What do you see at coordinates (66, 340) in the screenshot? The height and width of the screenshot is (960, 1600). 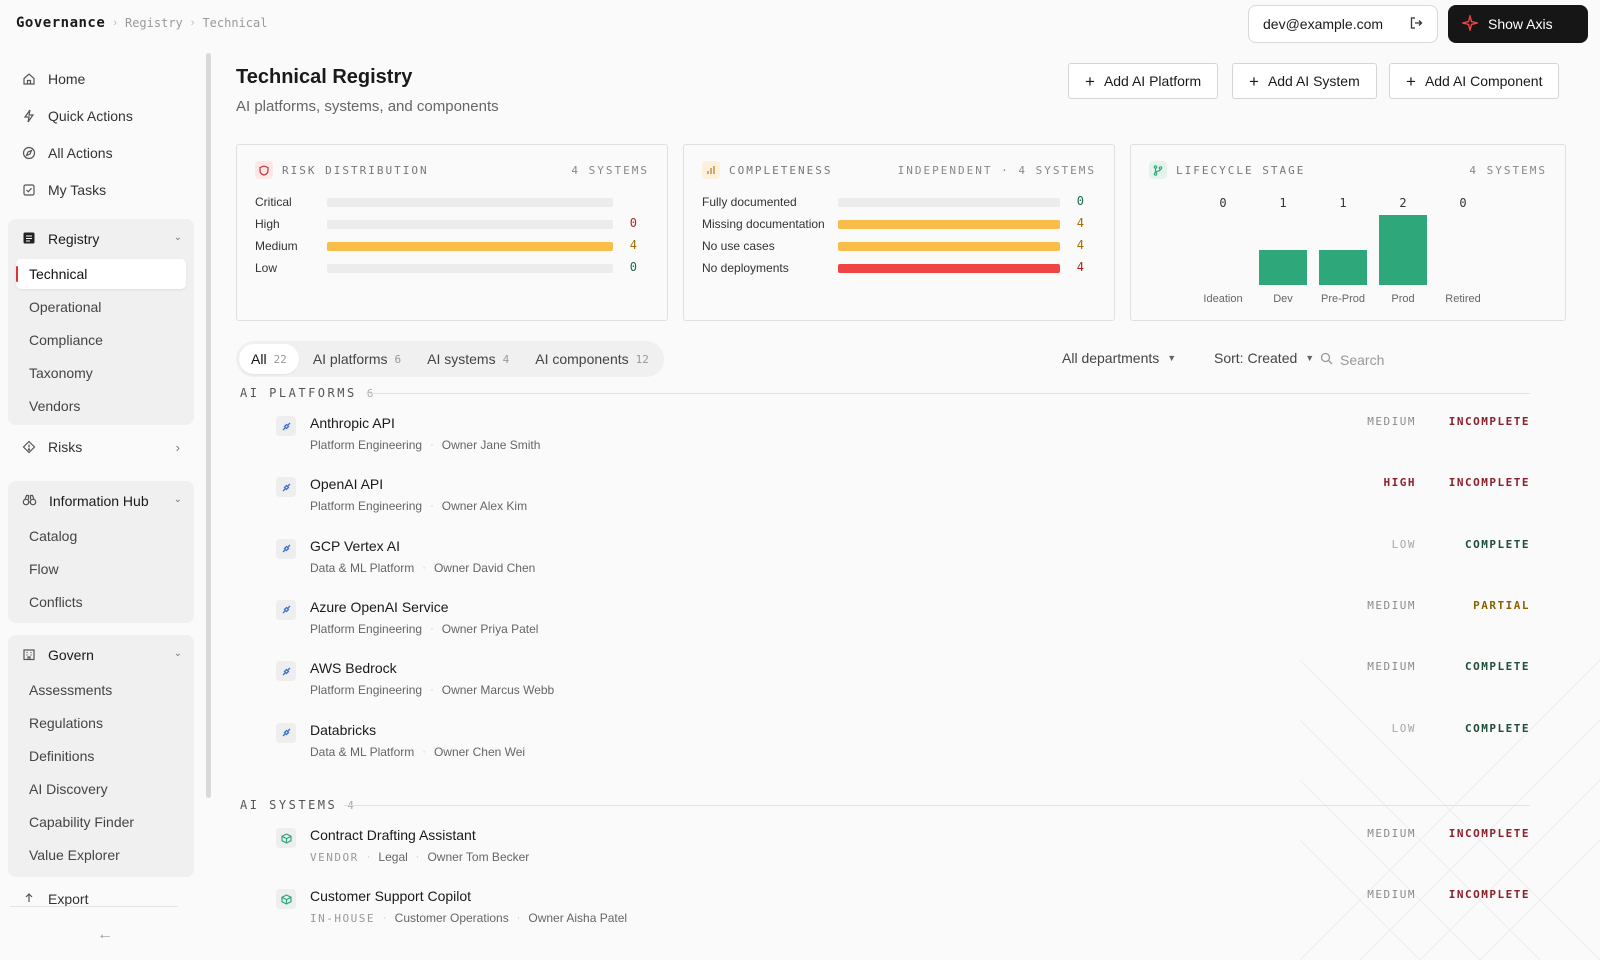 I see `sidebar-item-compliance: Compliance` at bounding box center [66, 340].